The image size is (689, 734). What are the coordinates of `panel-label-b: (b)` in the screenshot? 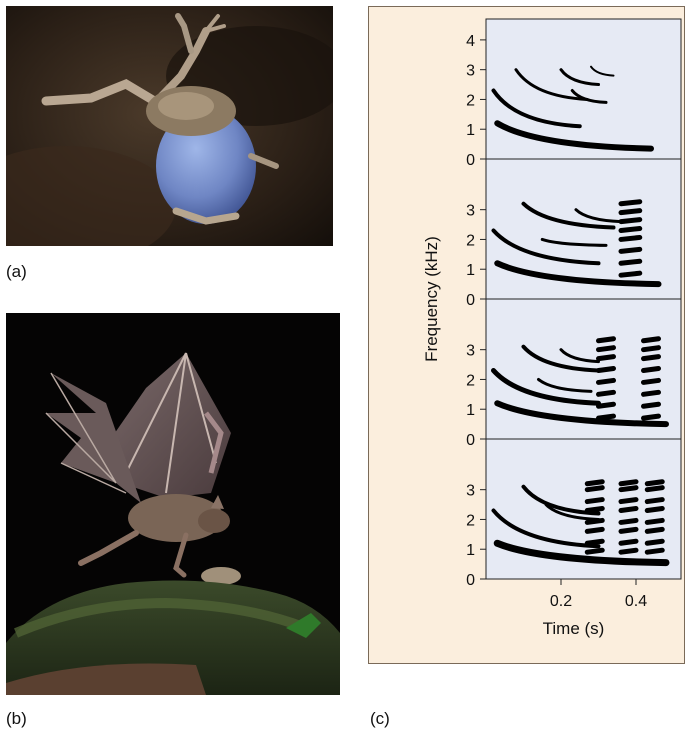 It's located at (16, 718).